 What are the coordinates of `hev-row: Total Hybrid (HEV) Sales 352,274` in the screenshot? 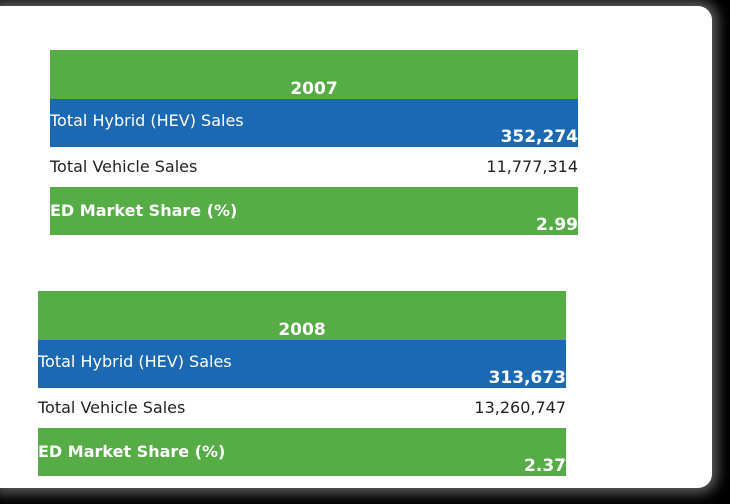 It's located at (314, 123).